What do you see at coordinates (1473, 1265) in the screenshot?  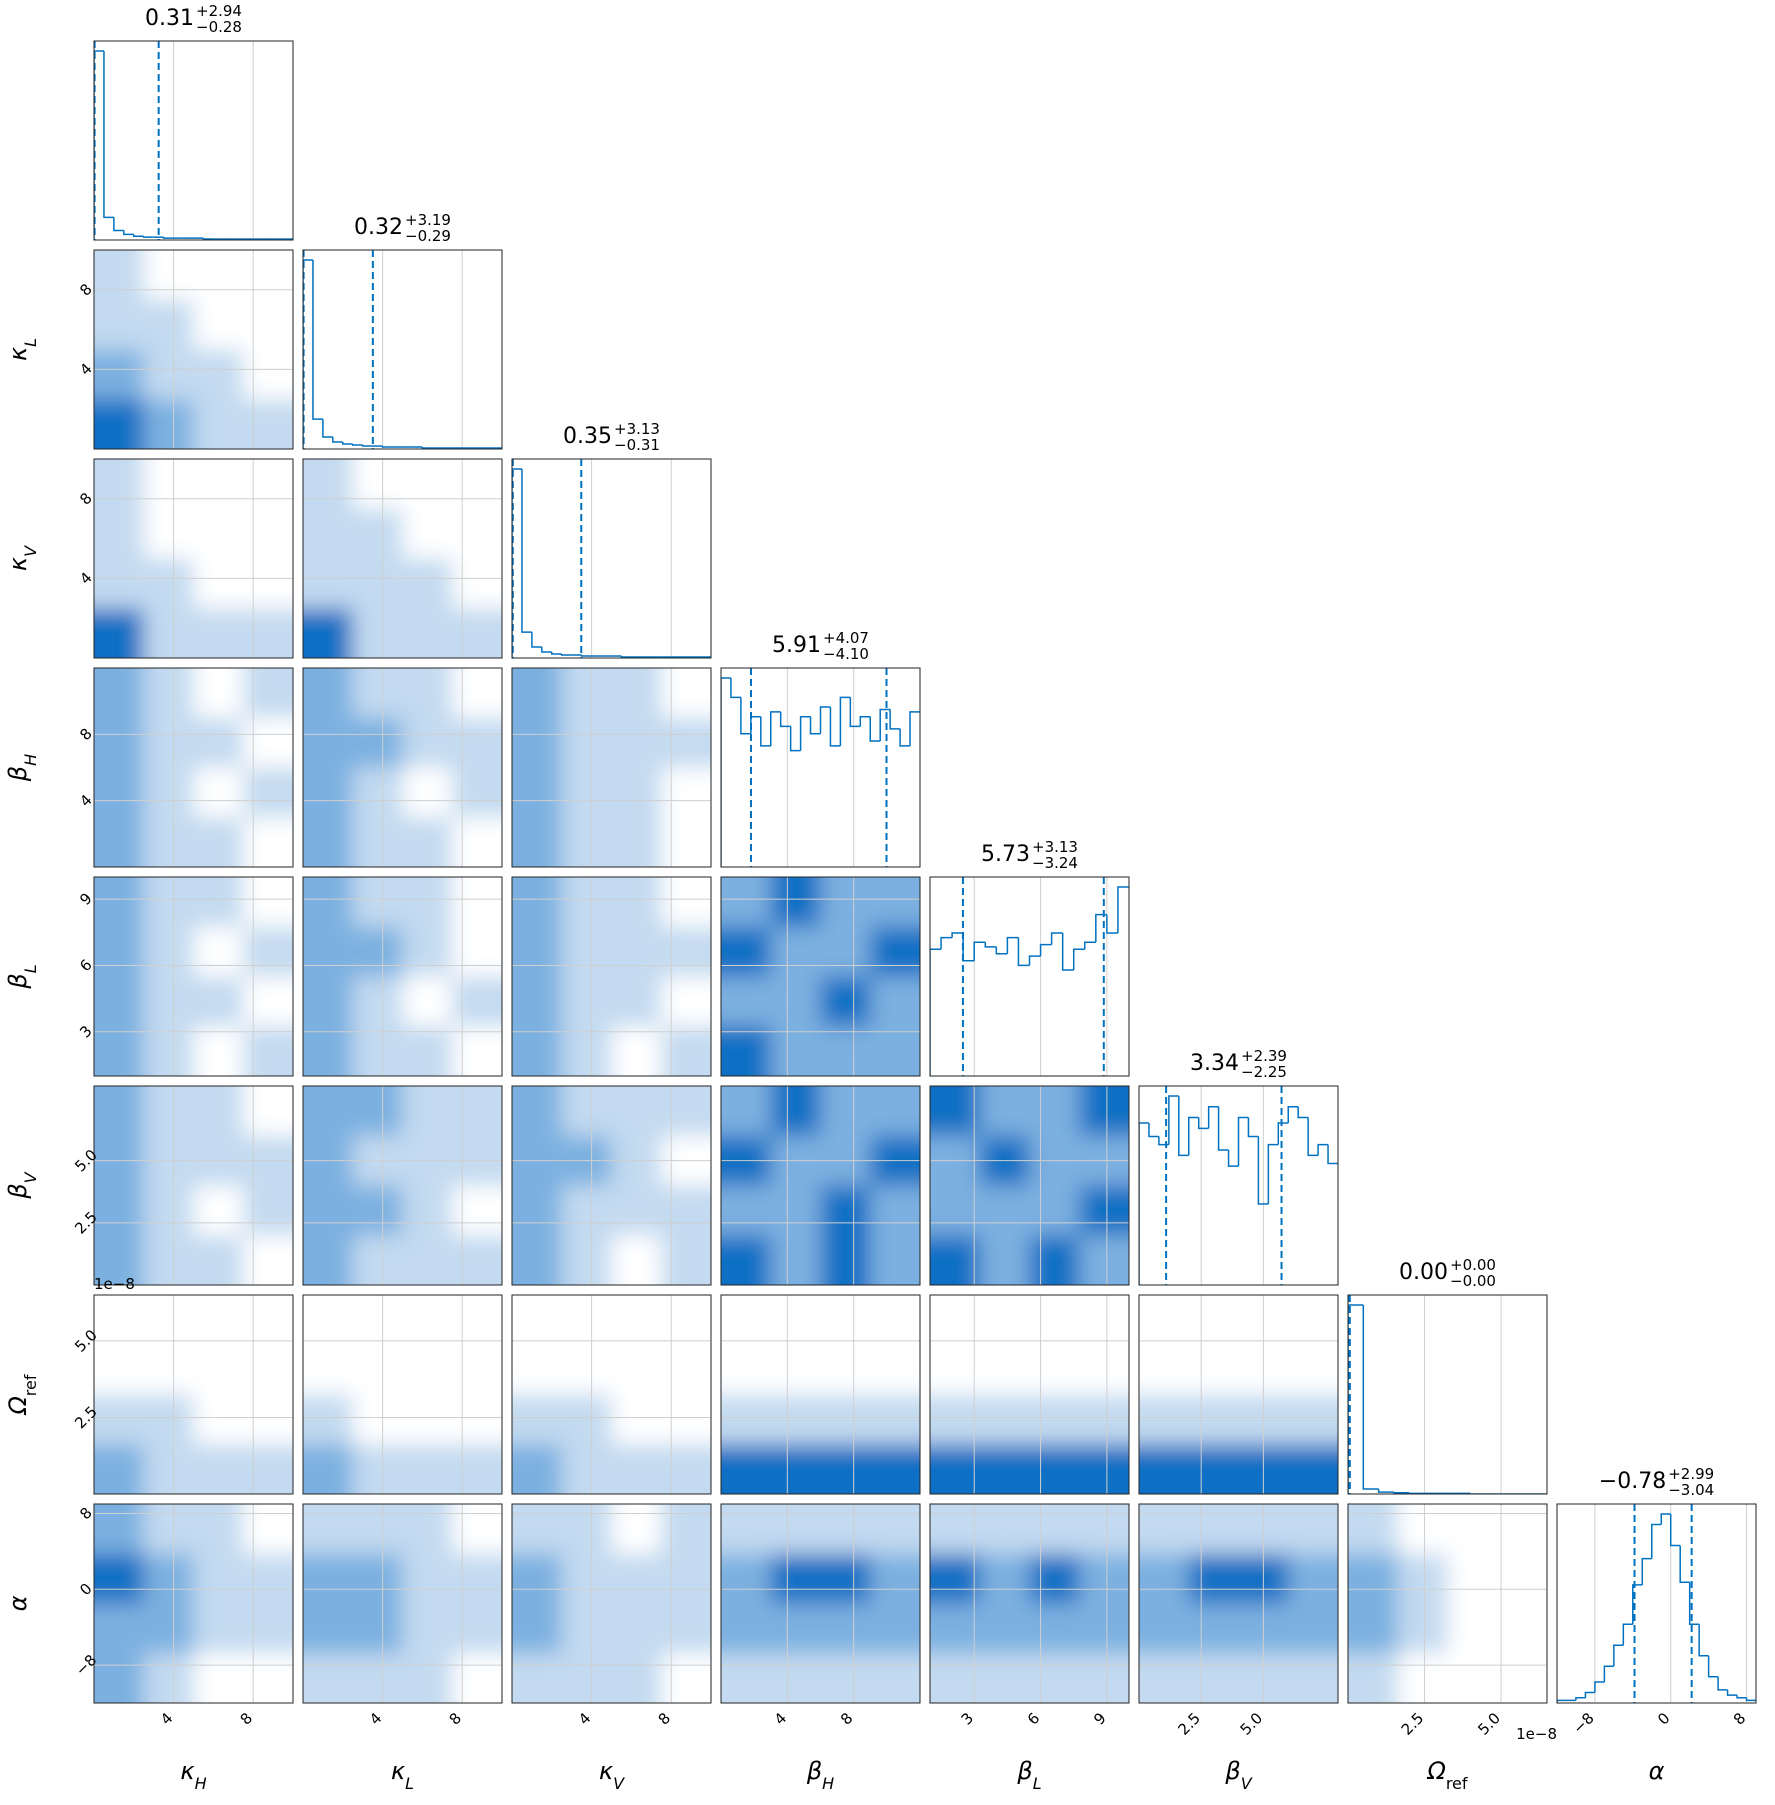 I see `title-upper: +0.00` at bounding box center [1473, 1265].